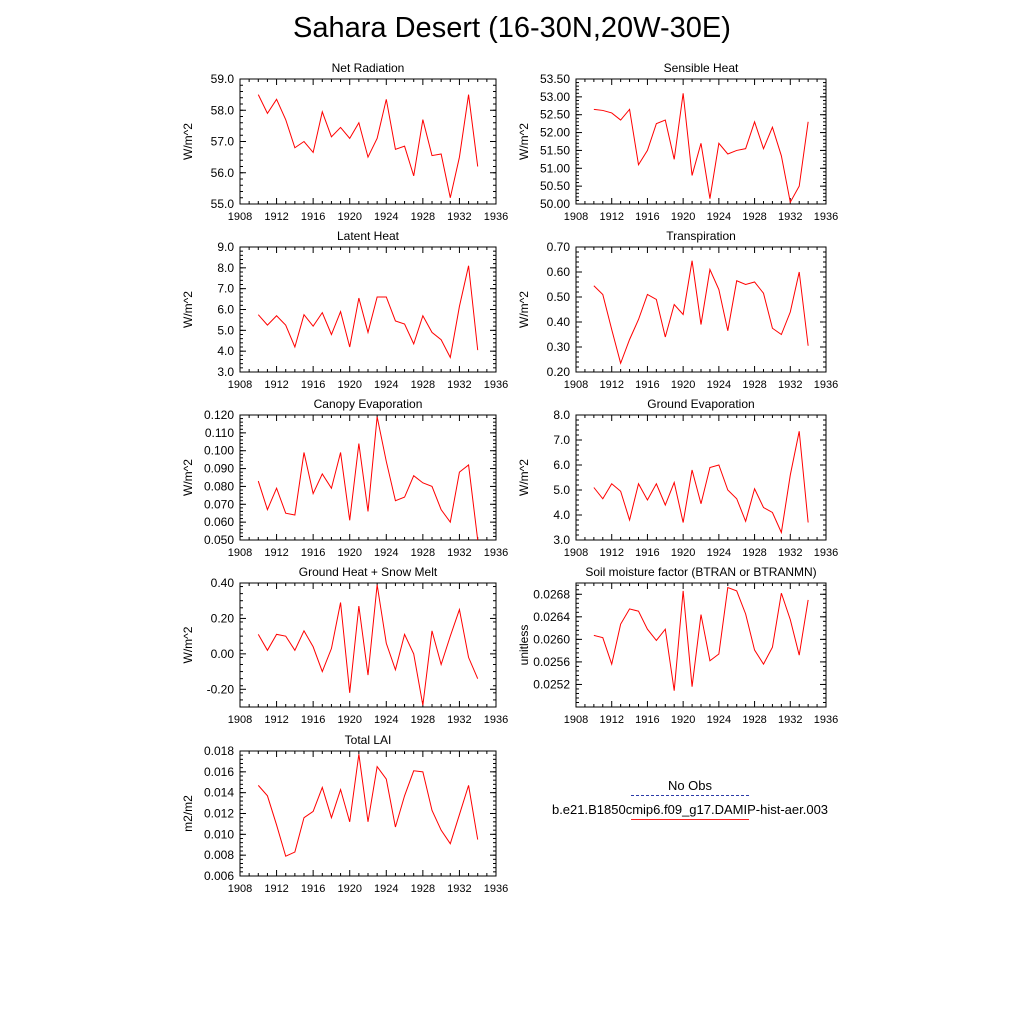 This screenshot has height=1024, width=1024. I want to click on y-tick-label: -0.20, so click(221, 689).